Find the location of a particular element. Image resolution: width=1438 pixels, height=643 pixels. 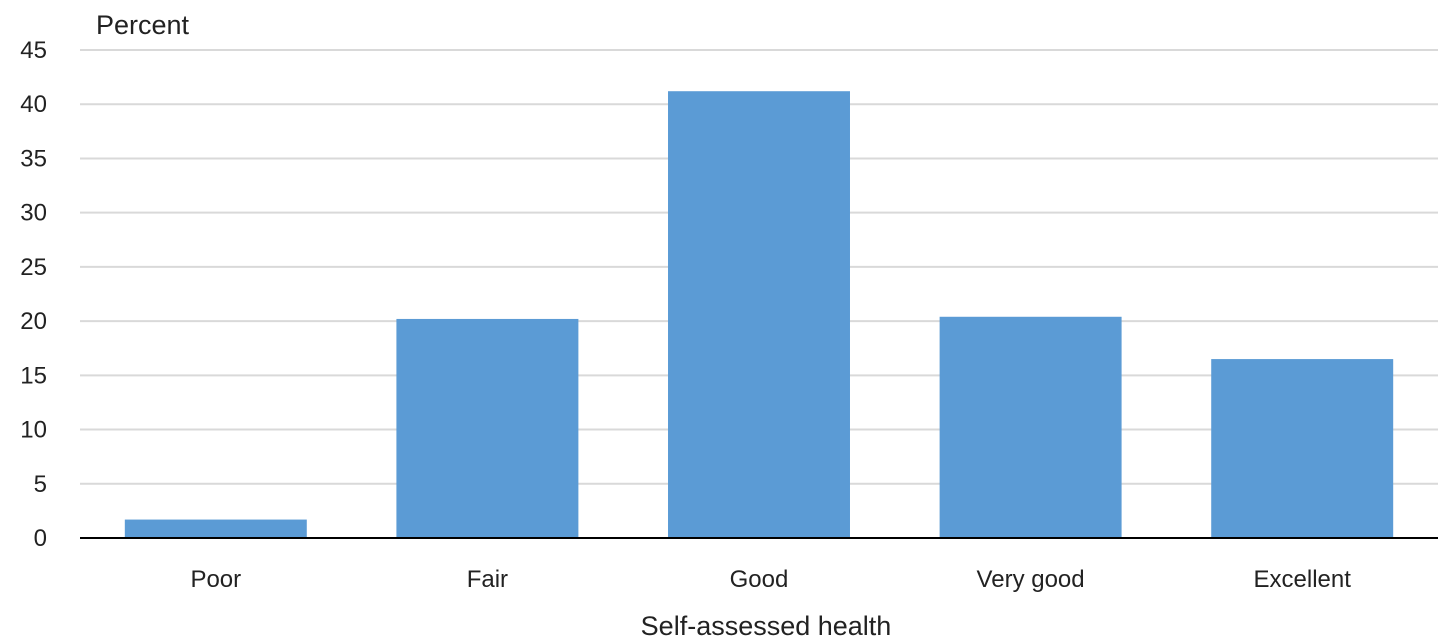

y-tick-label: 25 is located at coordinates (33, 267).